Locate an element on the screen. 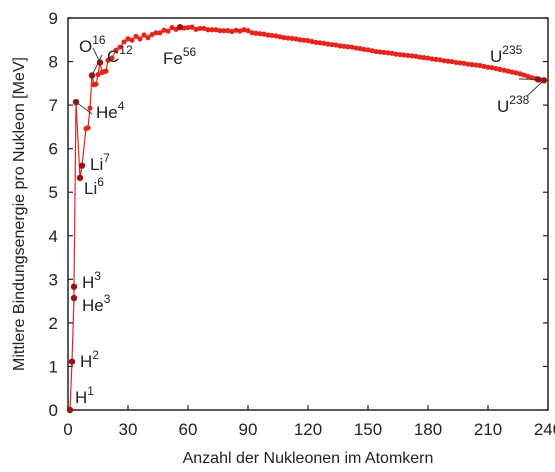  isotope-symbol: U is located at coordinates (496, 56).